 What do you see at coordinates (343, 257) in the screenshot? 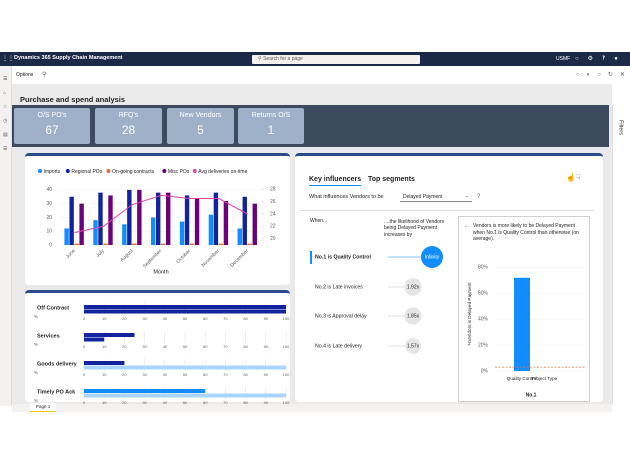
I see `influencer-label: No.1 is Quality Control` at bounding box center [343, 257].